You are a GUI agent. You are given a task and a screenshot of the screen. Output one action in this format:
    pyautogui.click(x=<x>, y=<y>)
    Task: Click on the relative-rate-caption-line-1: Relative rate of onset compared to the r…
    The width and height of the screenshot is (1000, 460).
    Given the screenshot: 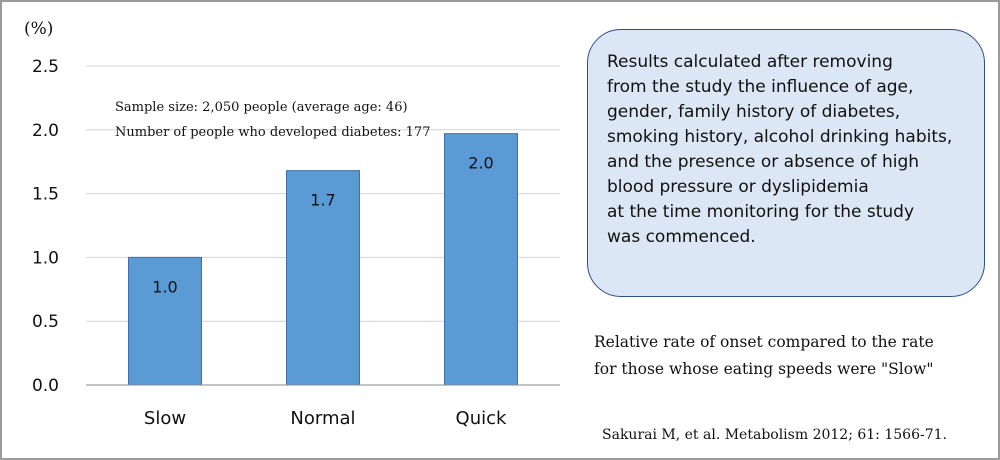 What is the action you would take?
    pyautogui.click(x=764, y=342)
    